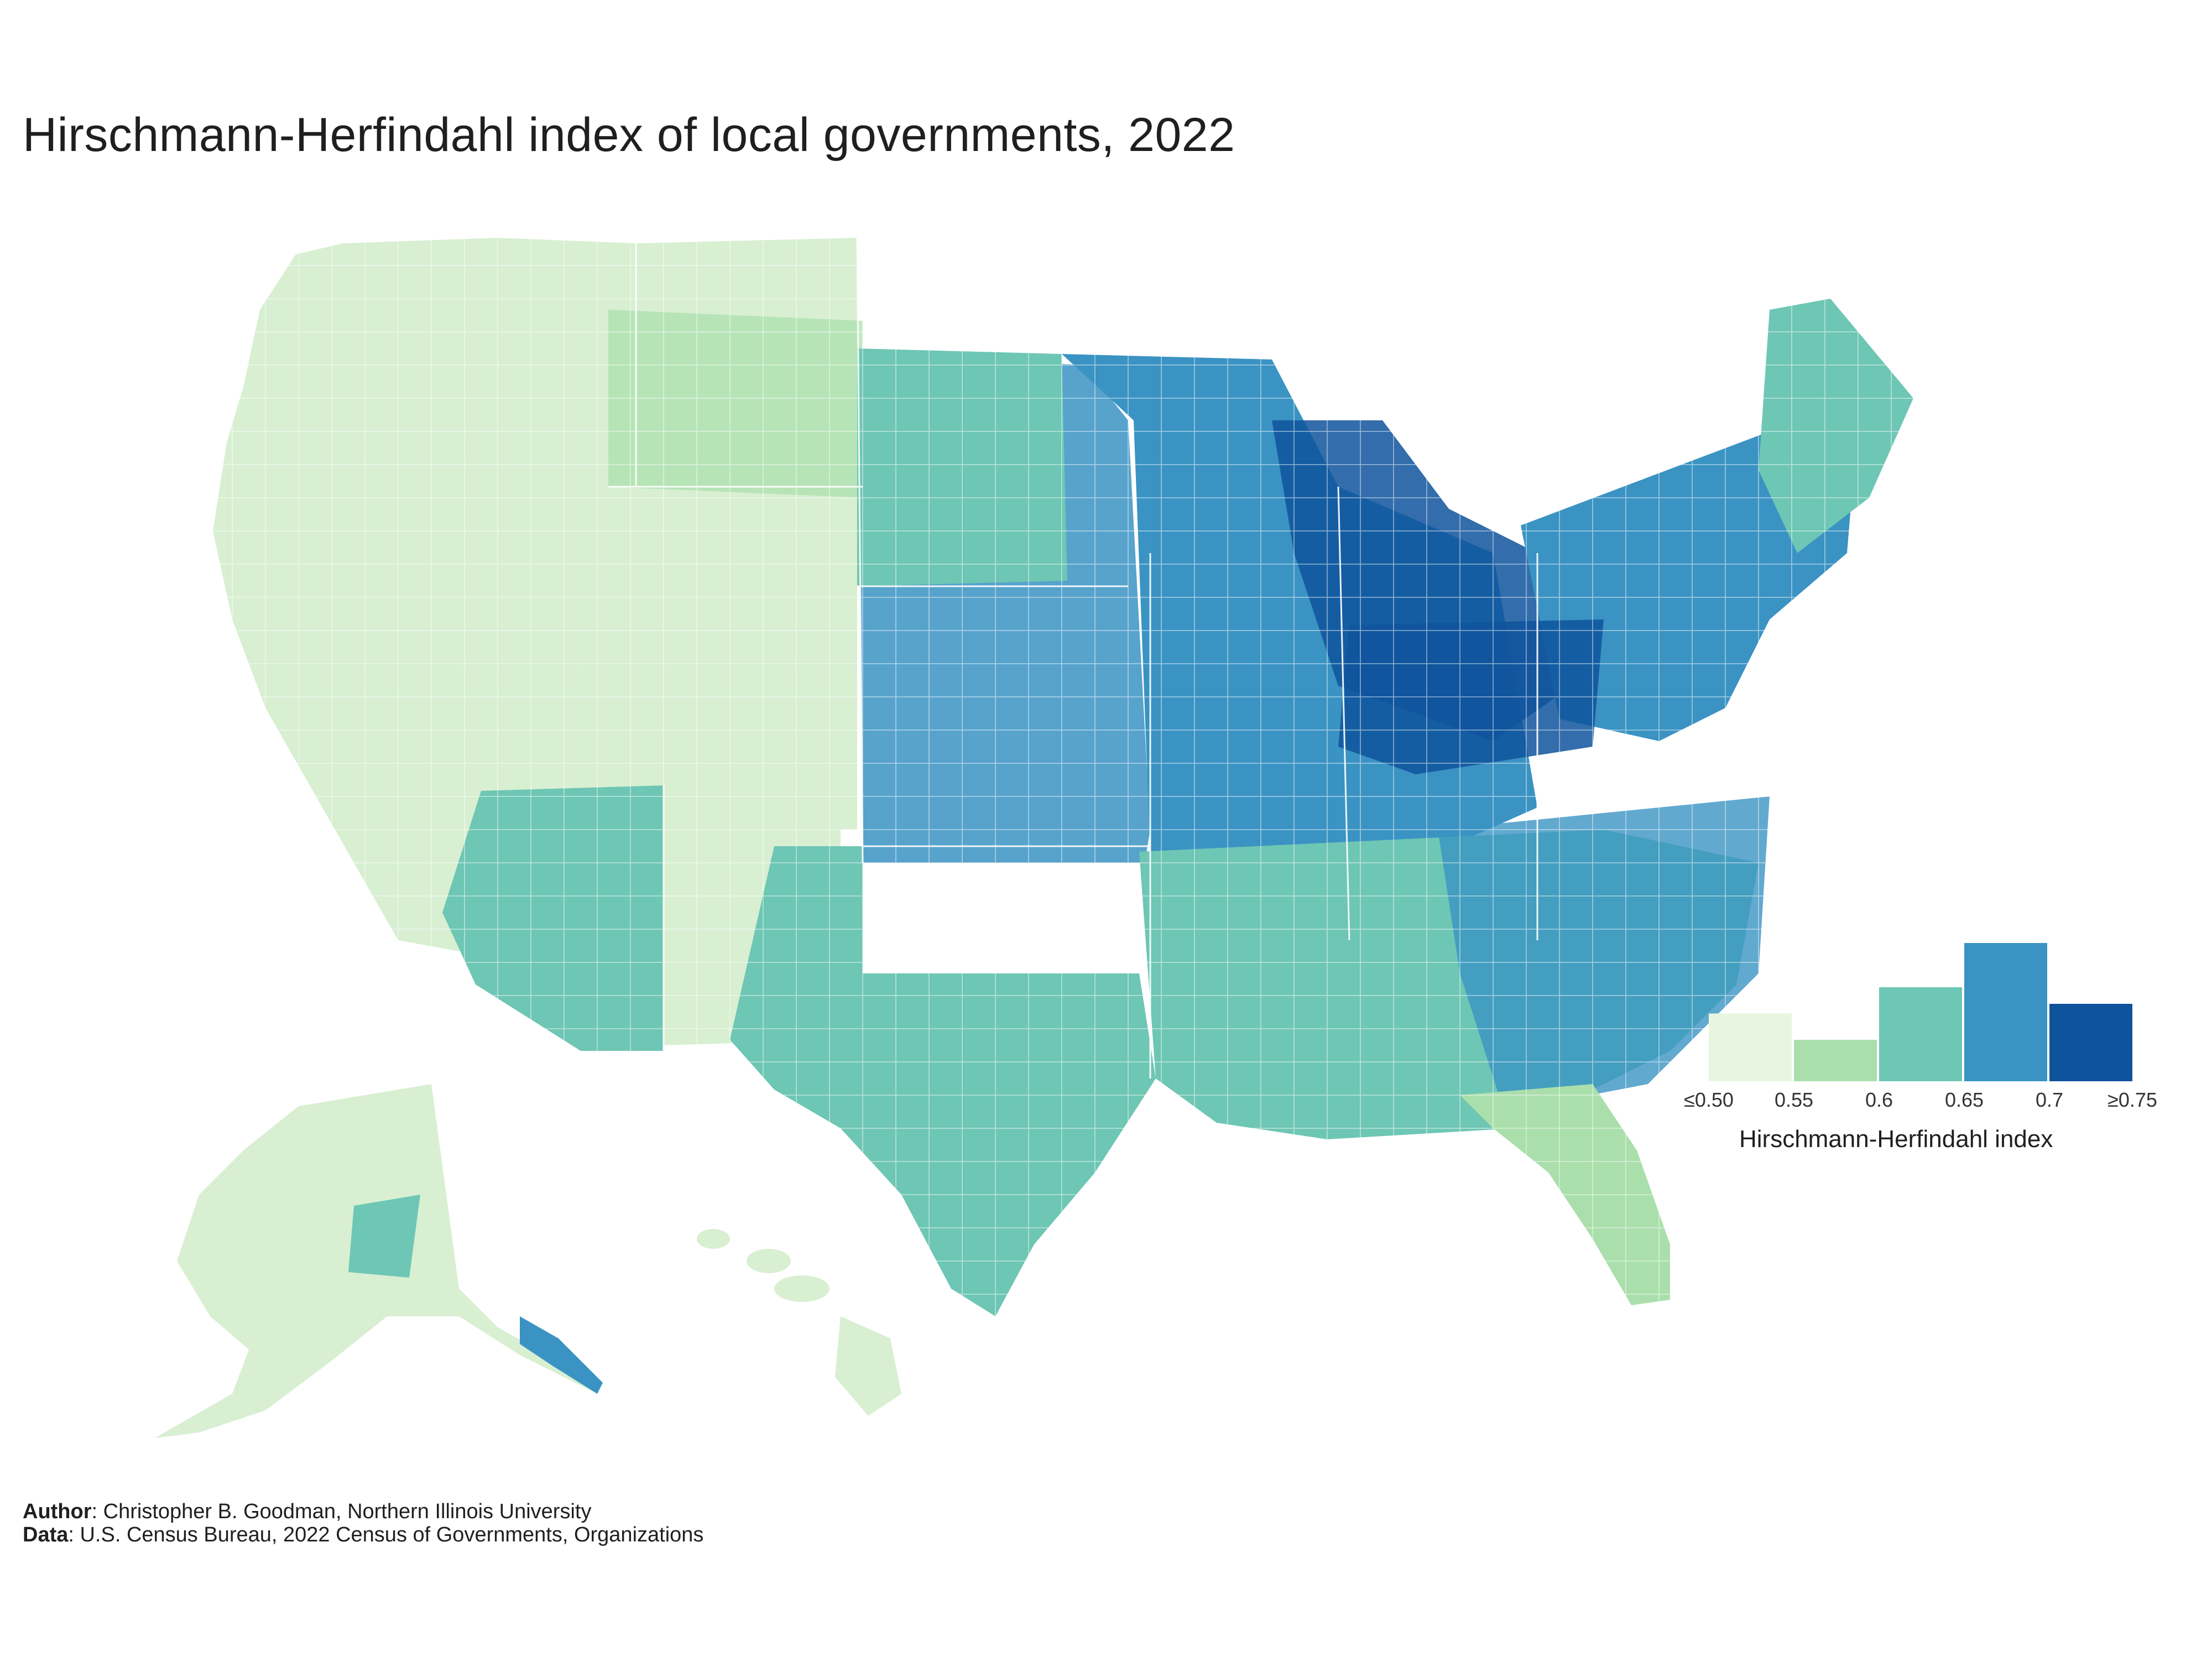 The height and width of the screenshot is (1662, 2212). I want to click on region-northern-plains-west, so click(735, 404).